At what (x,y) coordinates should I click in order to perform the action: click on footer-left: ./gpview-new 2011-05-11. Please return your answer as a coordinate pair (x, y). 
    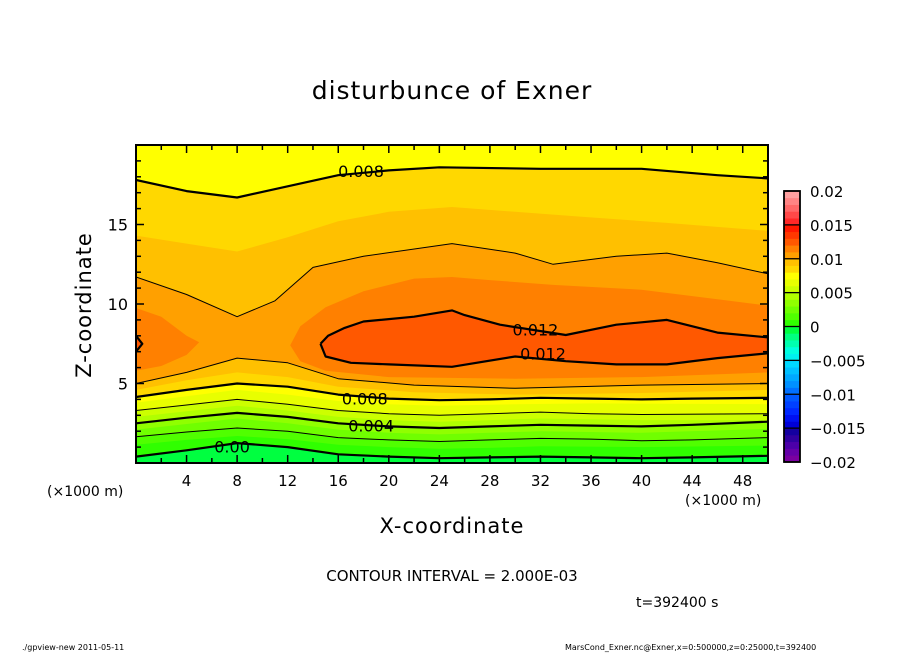
    Looking at the image, I should click on (73, 647).